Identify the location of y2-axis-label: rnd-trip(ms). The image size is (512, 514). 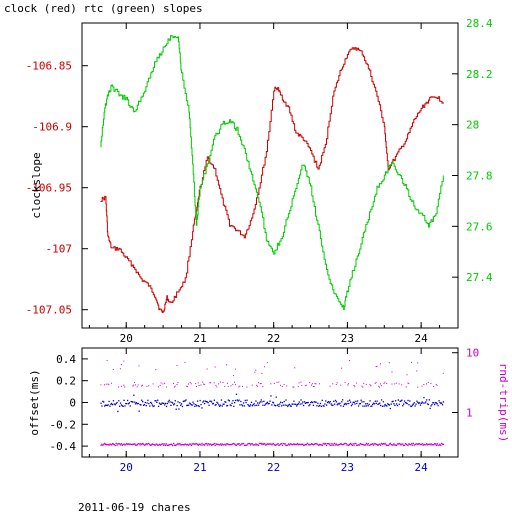
(503, 402).